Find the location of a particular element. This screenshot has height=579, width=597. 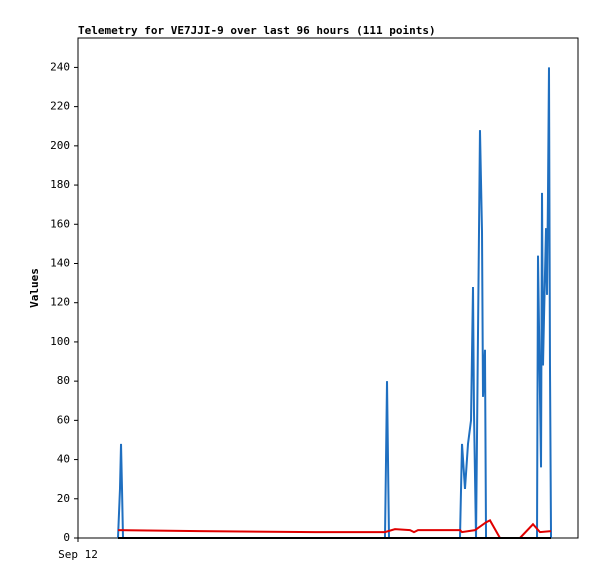

y-axis-label: Values is located at coordinates (34, 288).